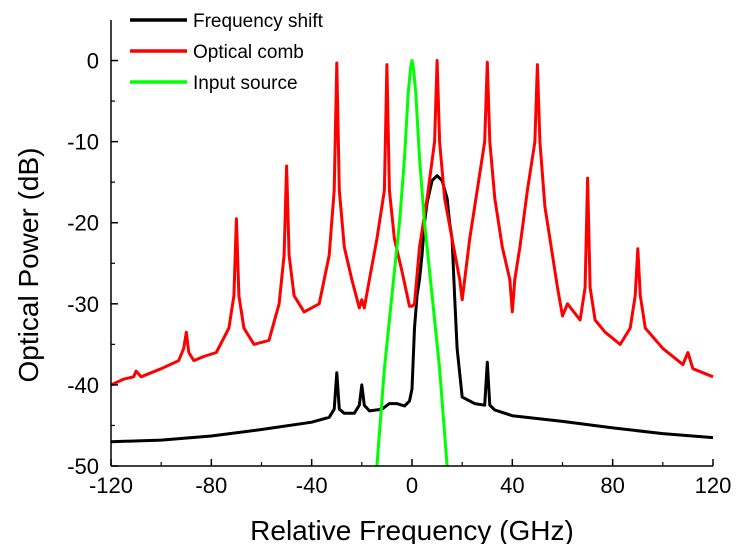  Describe the element at coordinates (412, 529) in the screenshot. I see `x-axis-title: Relative Frequency (GHz)` at that location.